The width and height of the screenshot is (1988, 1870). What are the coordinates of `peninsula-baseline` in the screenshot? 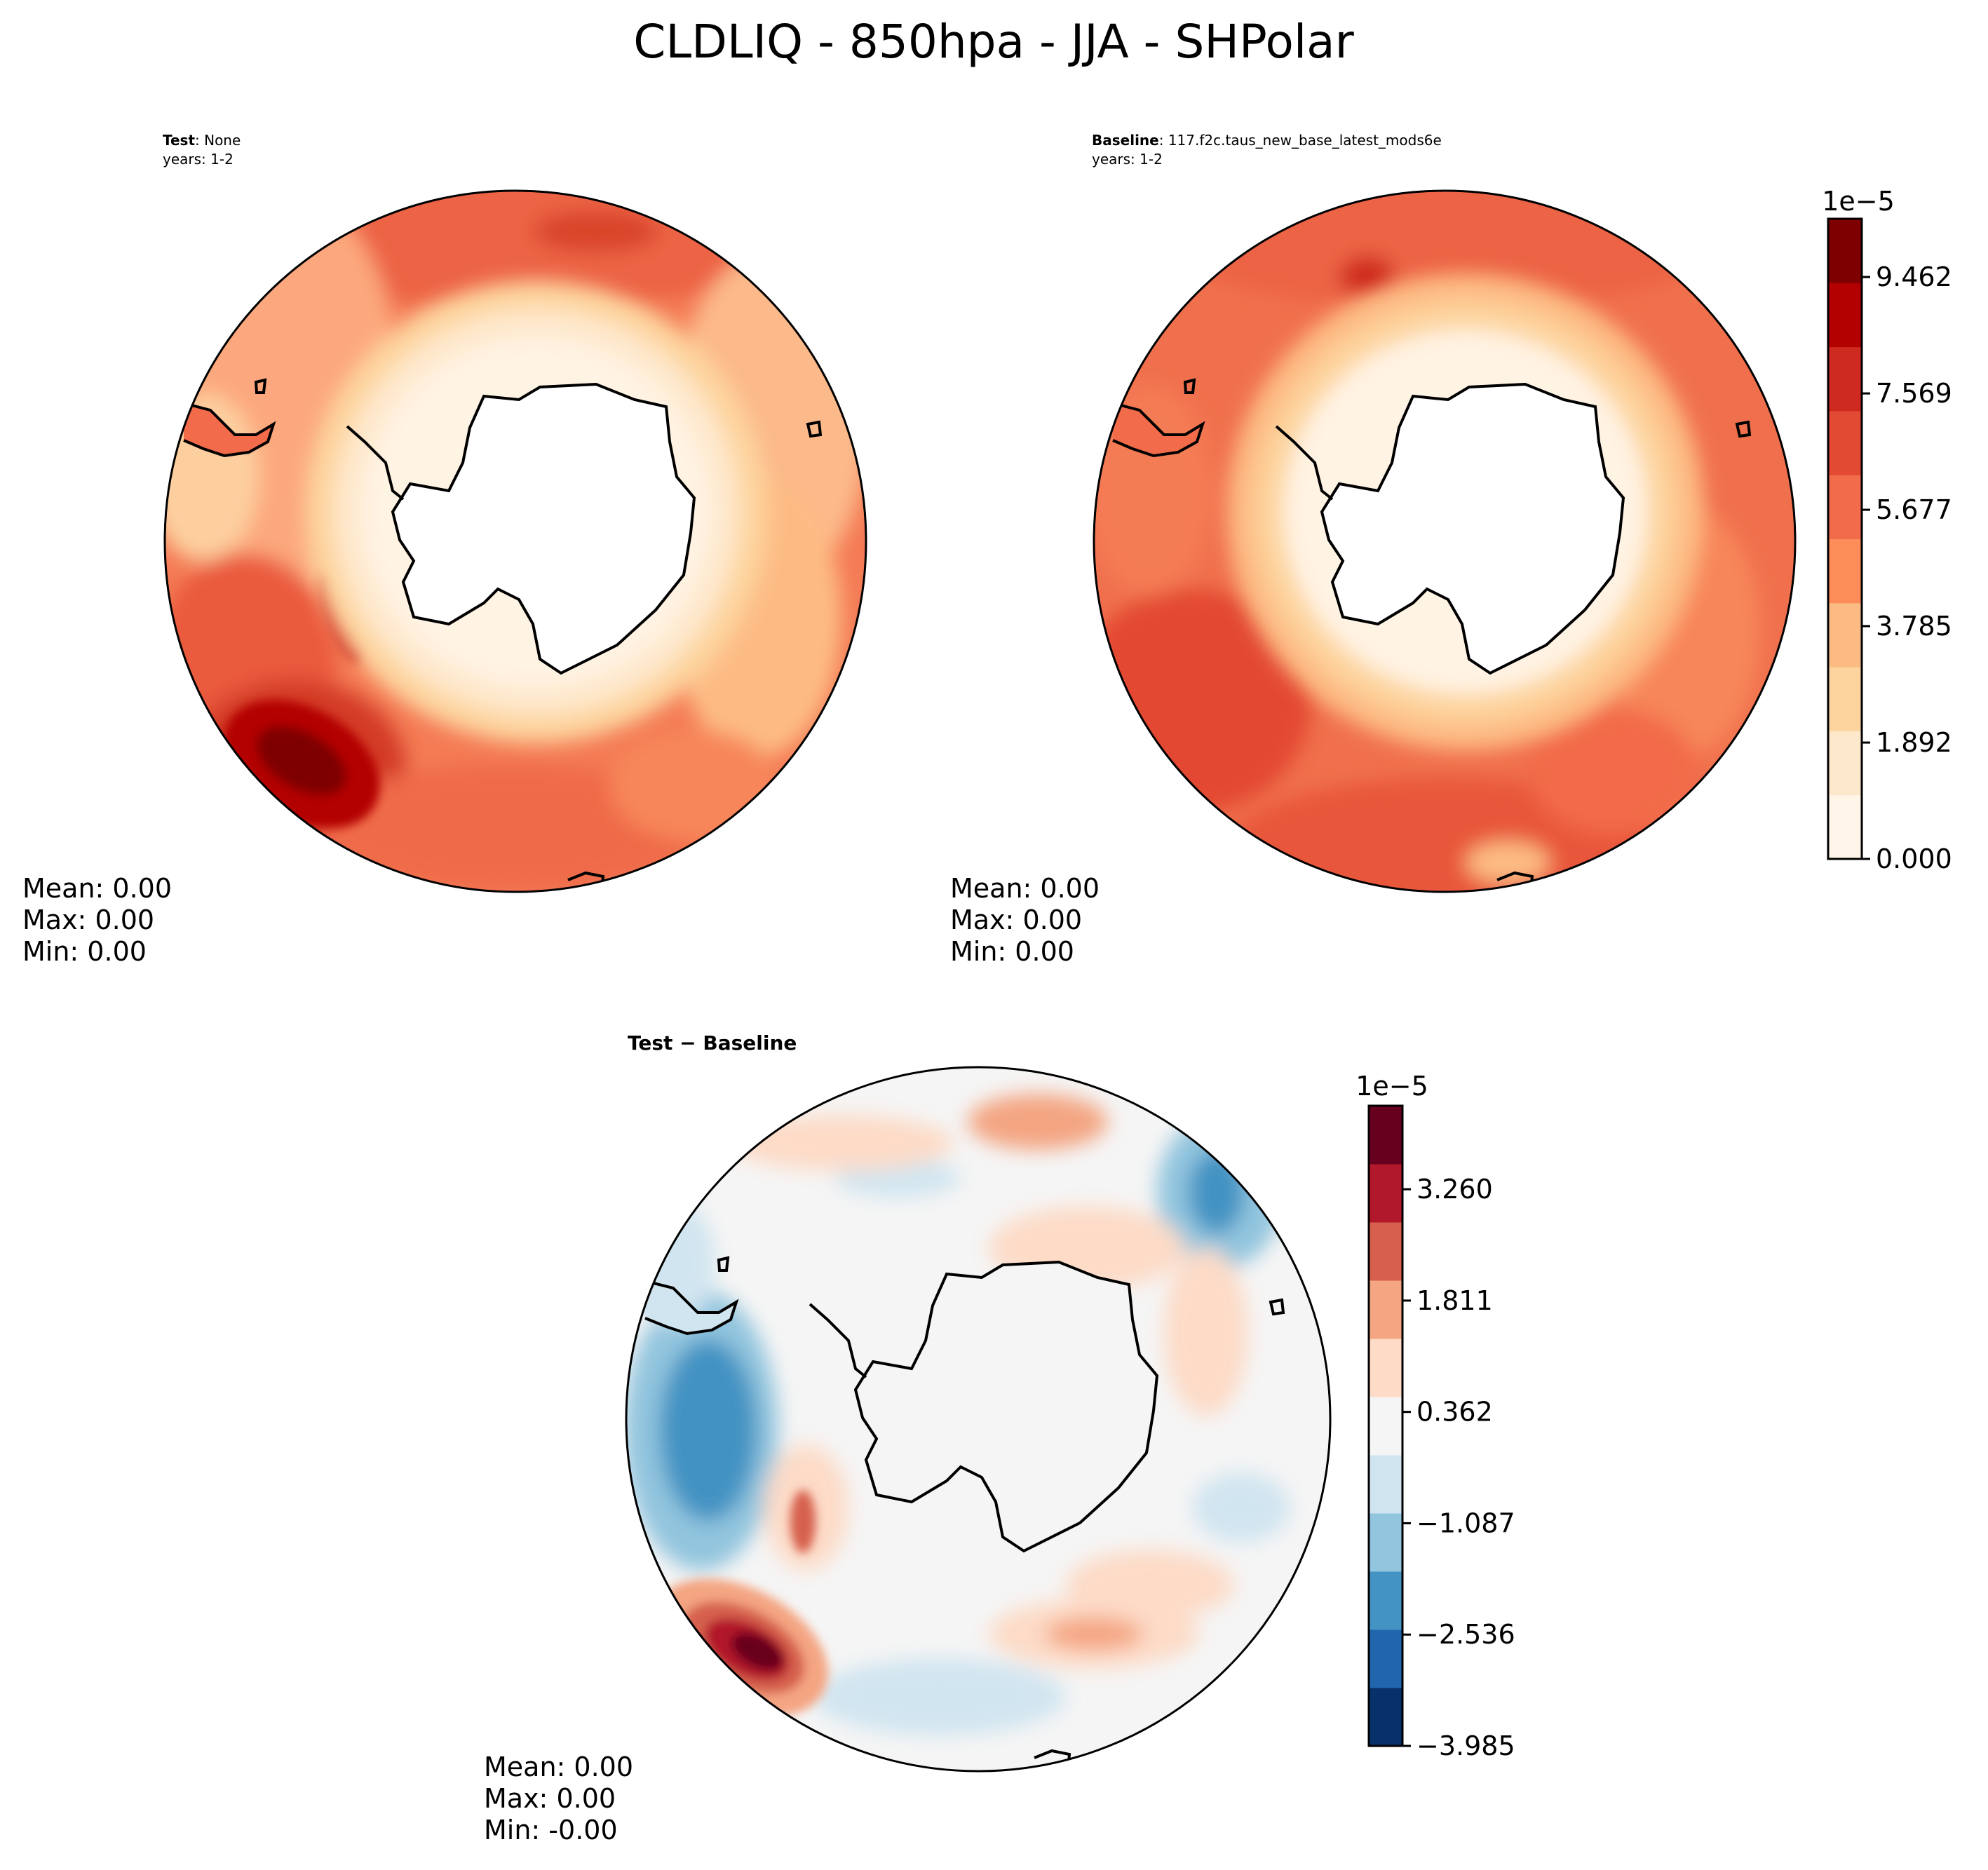 It's located at (1304, 463).